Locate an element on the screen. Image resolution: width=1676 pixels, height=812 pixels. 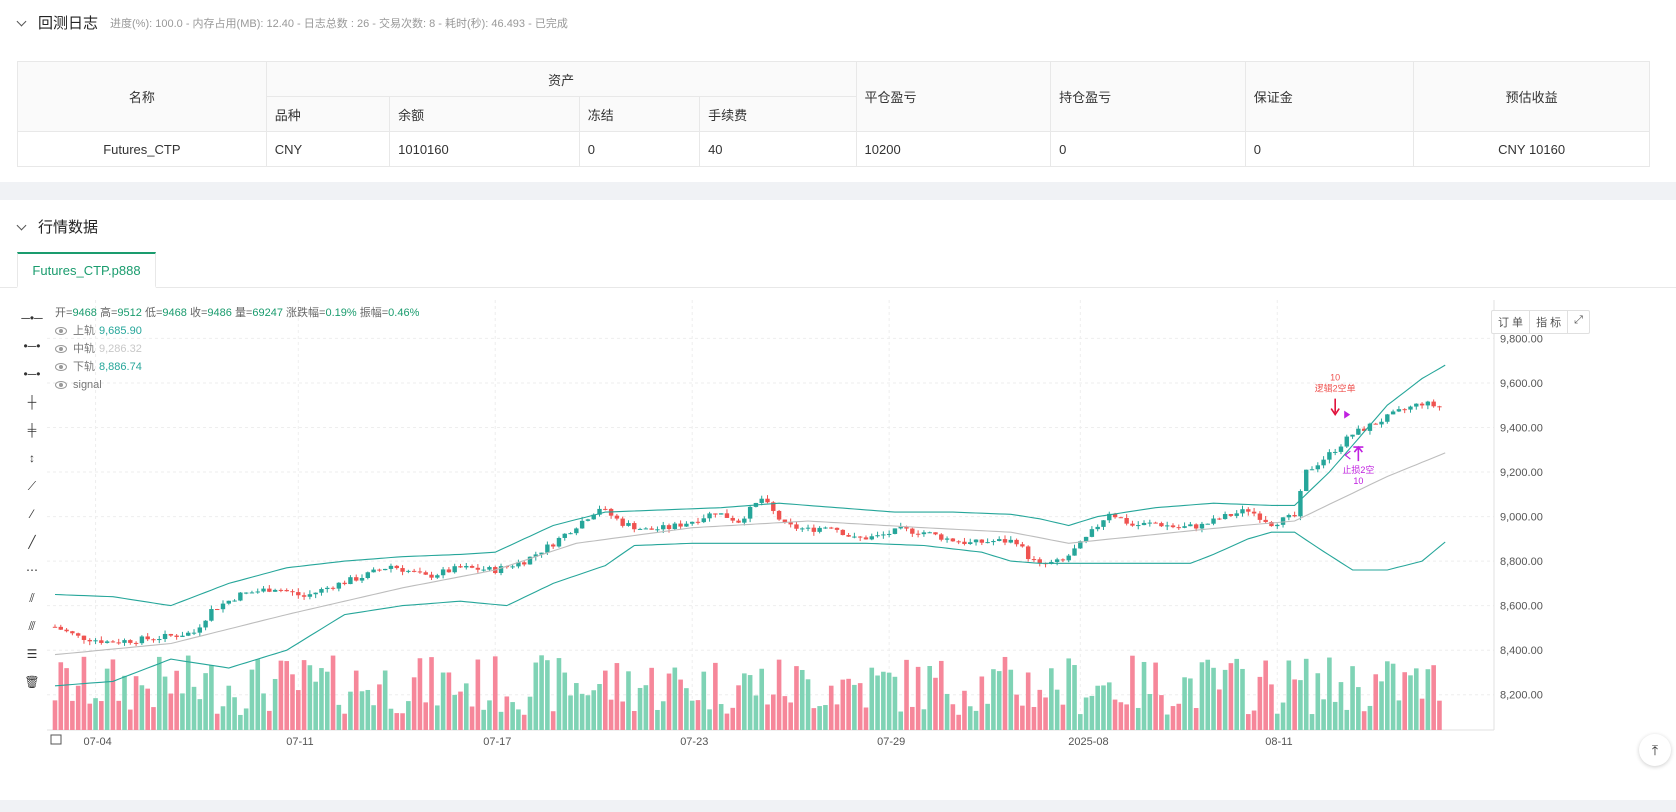
tab-futures-ctp: Futures_CTP.p888 is located at coordinates (86, 270).